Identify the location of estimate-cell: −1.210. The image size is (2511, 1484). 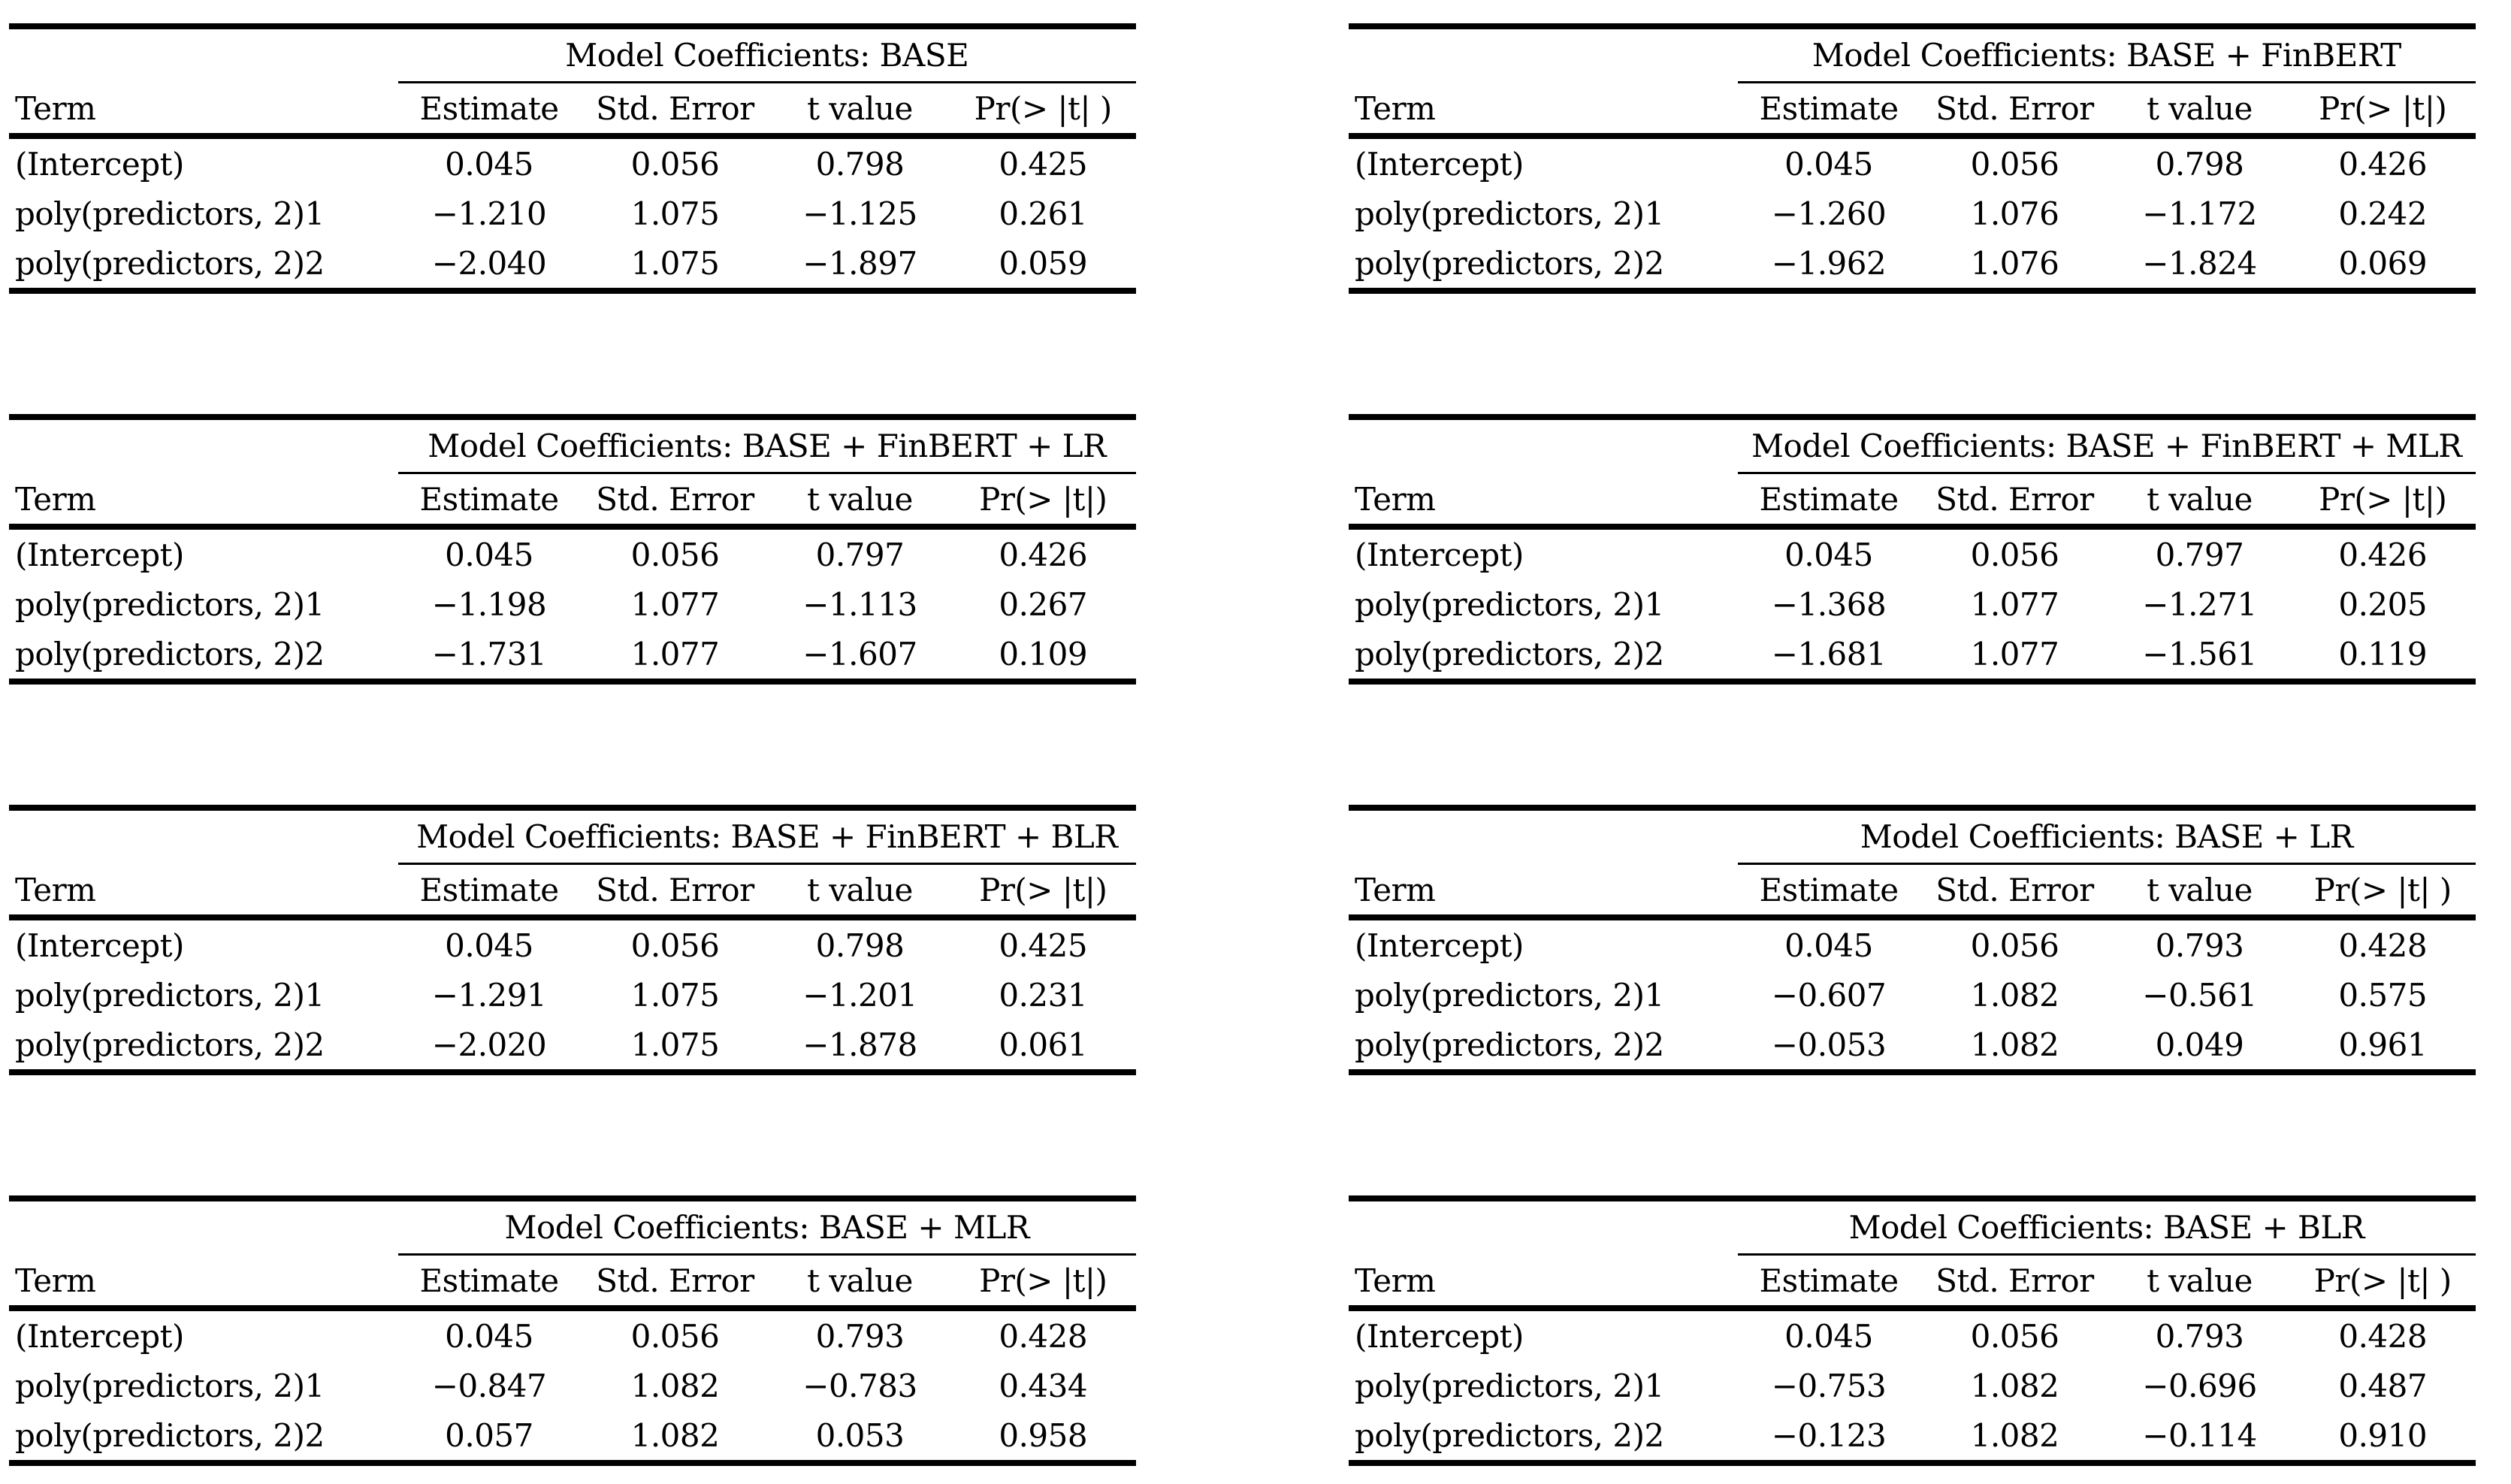
(489, 214).